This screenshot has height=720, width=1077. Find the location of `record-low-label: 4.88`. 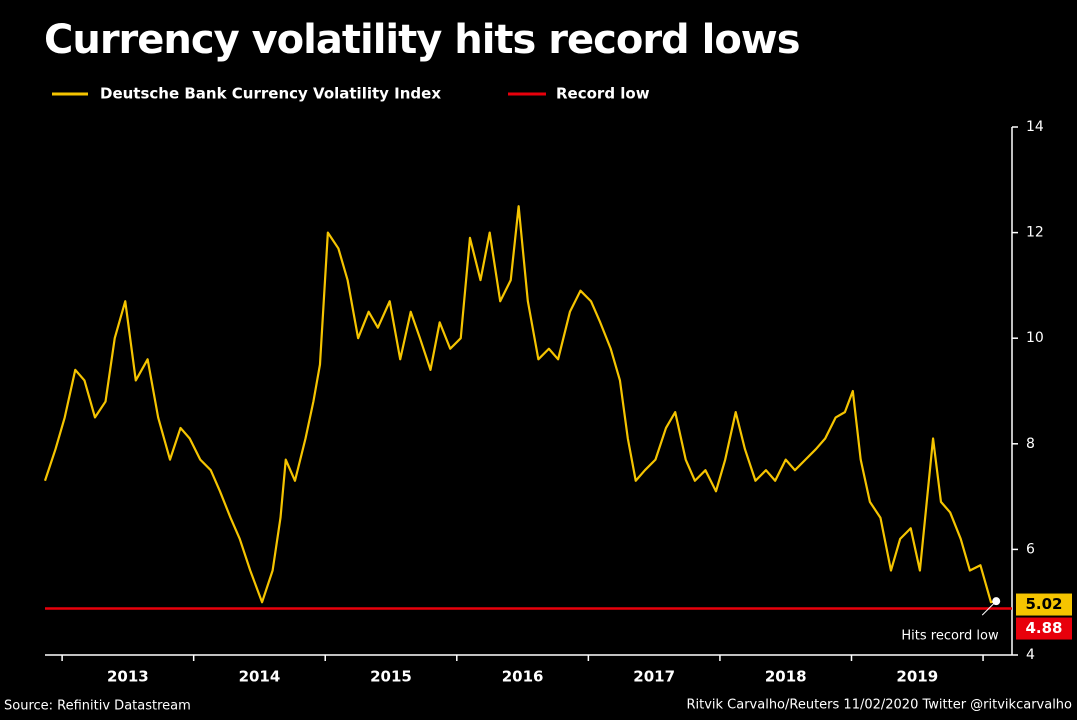

record-low-label: 4.88 is located at coordinates (1043, 628).